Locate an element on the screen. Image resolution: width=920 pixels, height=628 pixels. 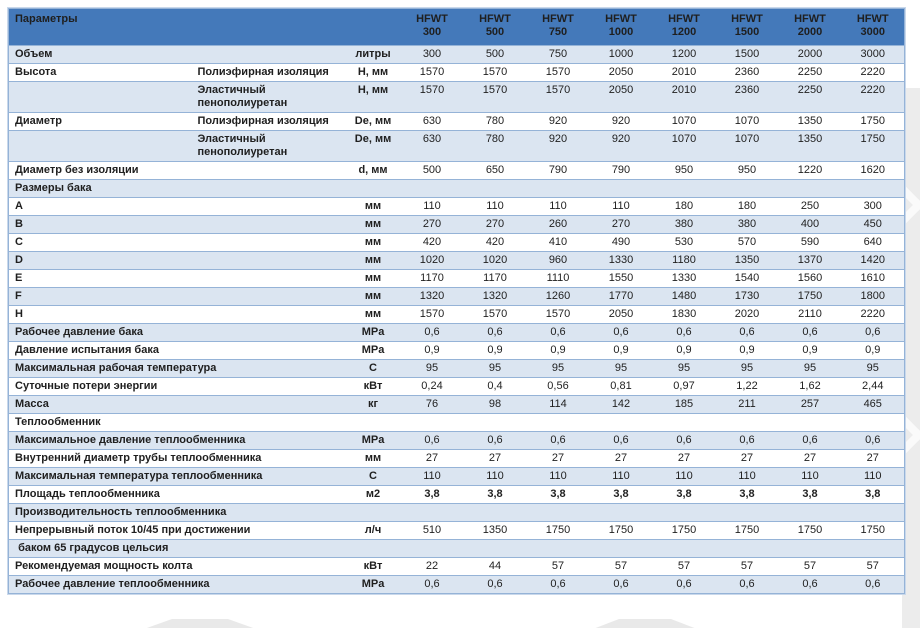
unit-cell: De, мм is located at coordinates (373, 146).